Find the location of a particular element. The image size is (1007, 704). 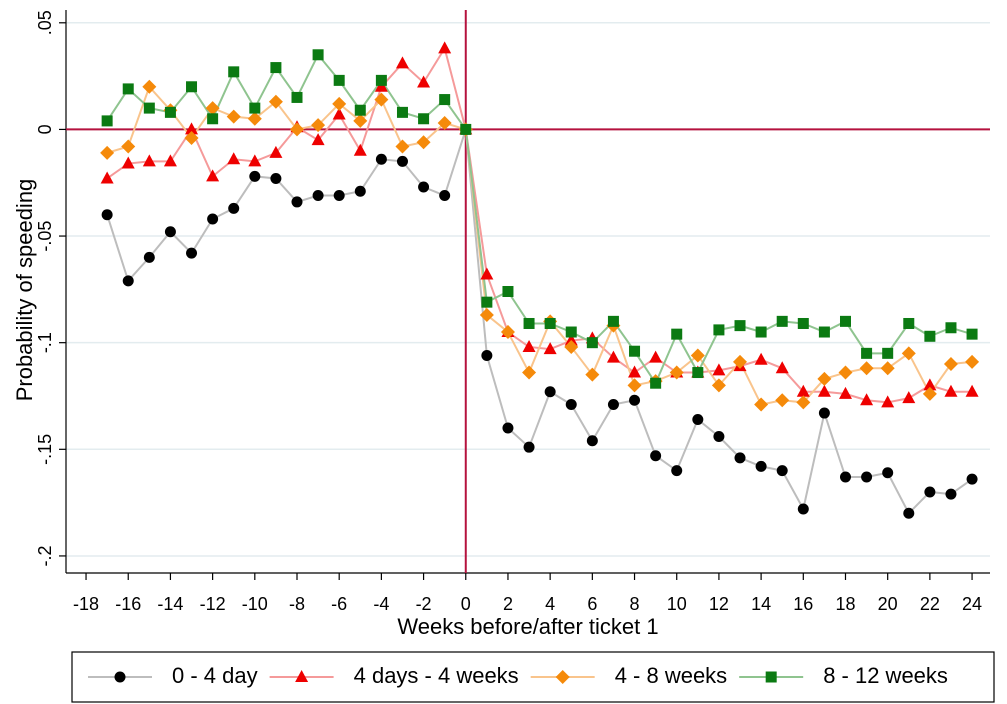

x-tick-label: 20 is located at coordinates (888, 604).